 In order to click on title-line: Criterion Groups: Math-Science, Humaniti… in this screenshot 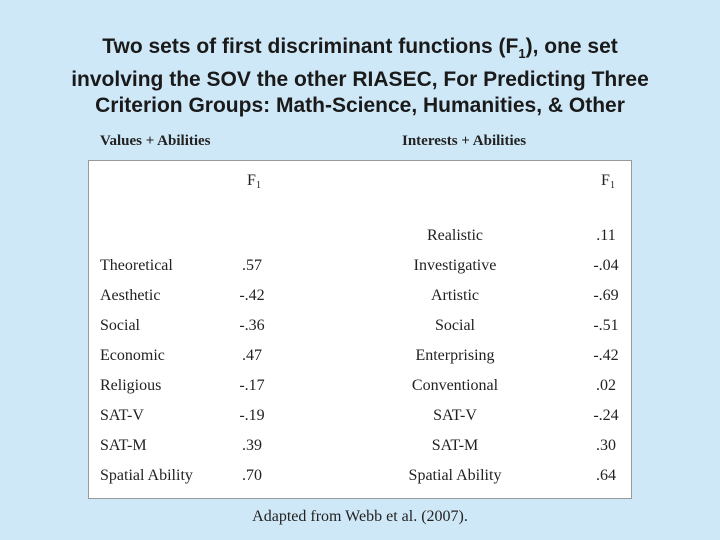, I will do `click(360, 106)`.